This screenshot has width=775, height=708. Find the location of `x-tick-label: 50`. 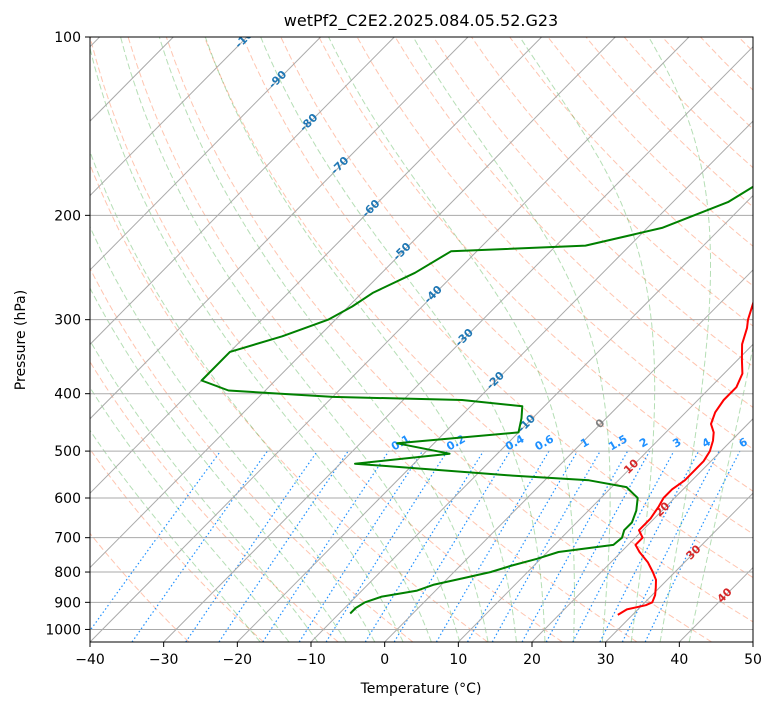

x-tick-label: 50 is located at coordinates (753, 660).